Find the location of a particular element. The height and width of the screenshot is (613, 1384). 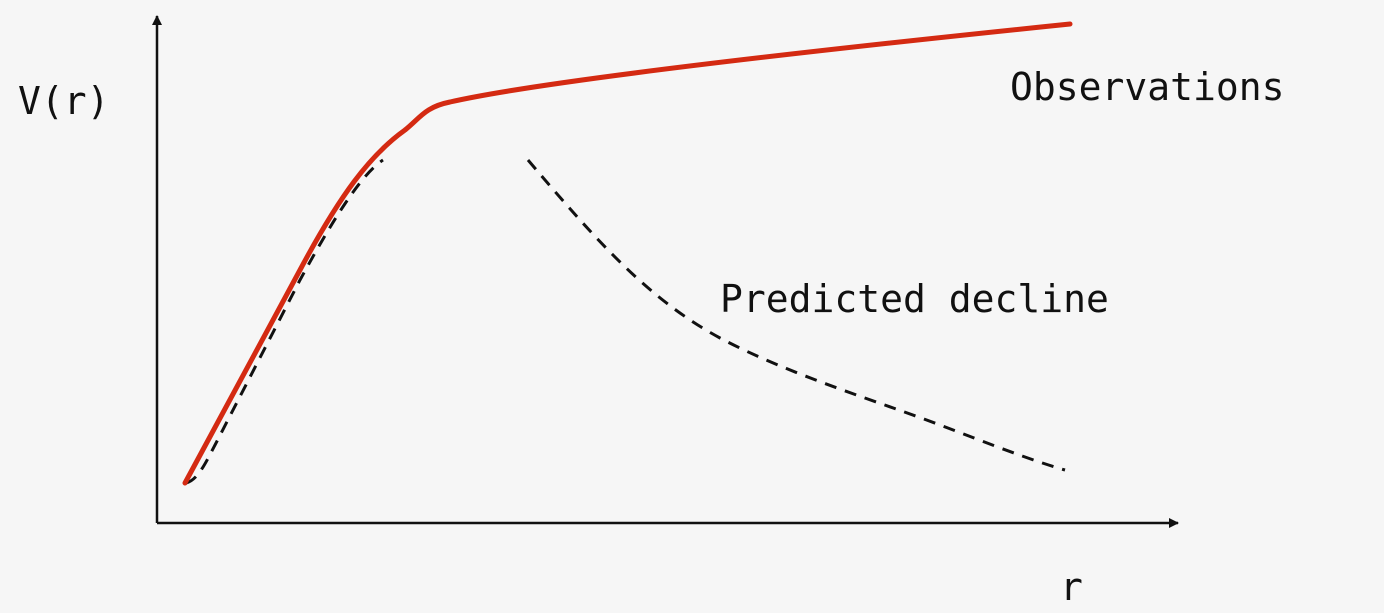

y-axis-label: V(r) is located at coordinates (64, 101).